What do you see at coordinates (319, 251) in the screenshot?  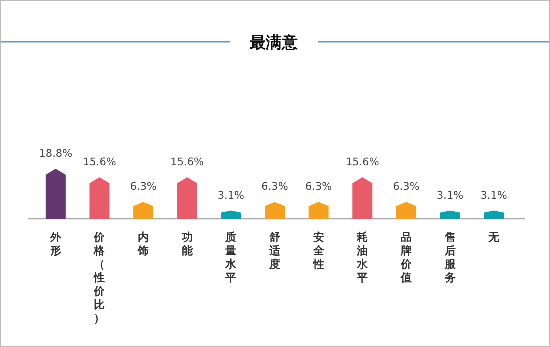 I see `x-tick-label: 安全性` at bounding box center [319, 251].